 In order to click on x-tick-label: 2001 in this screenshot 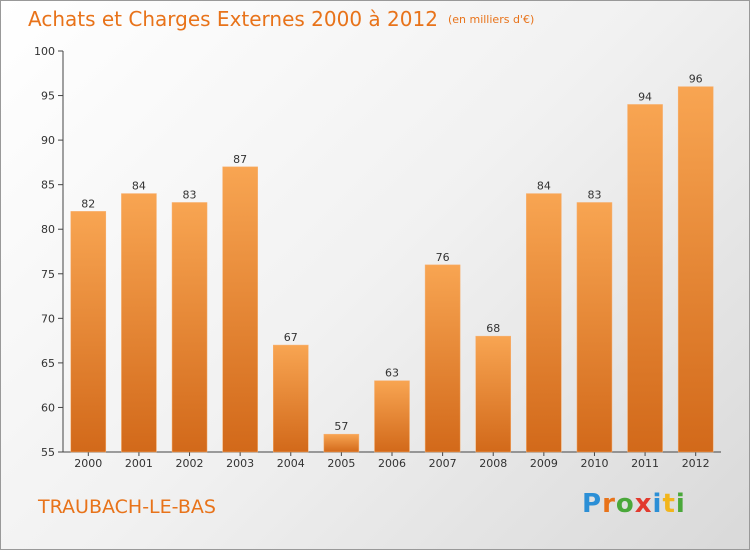, I will do `click(139, 463)`.